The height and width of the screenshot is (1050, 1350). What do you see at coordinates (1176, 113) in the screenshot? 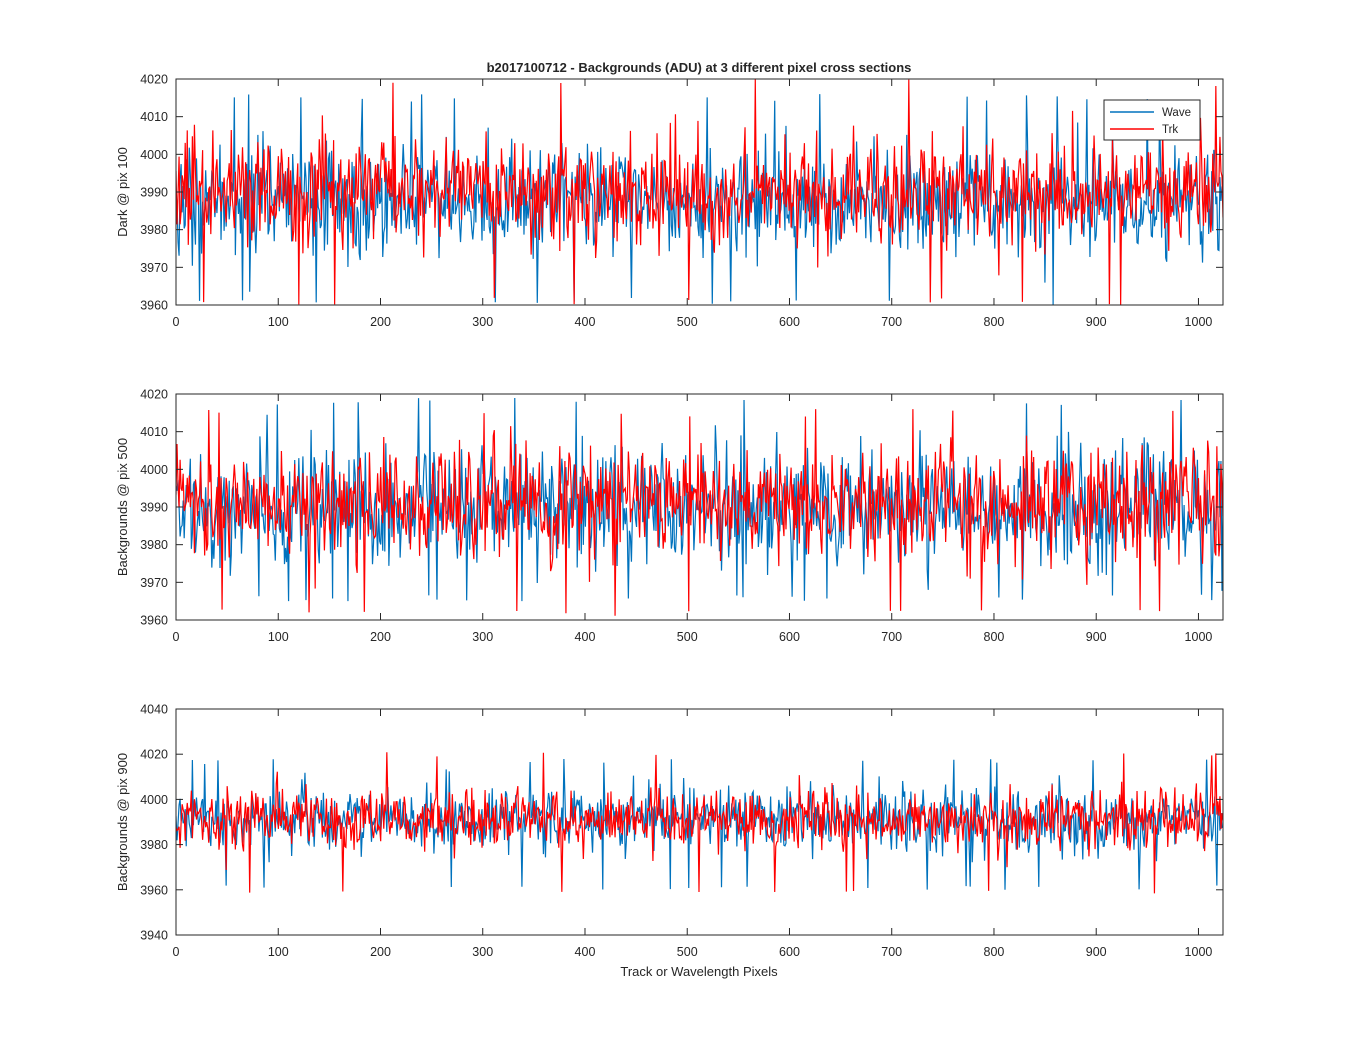
I see `legend-label-wave: Wave` at bounding box center [1176, 113].